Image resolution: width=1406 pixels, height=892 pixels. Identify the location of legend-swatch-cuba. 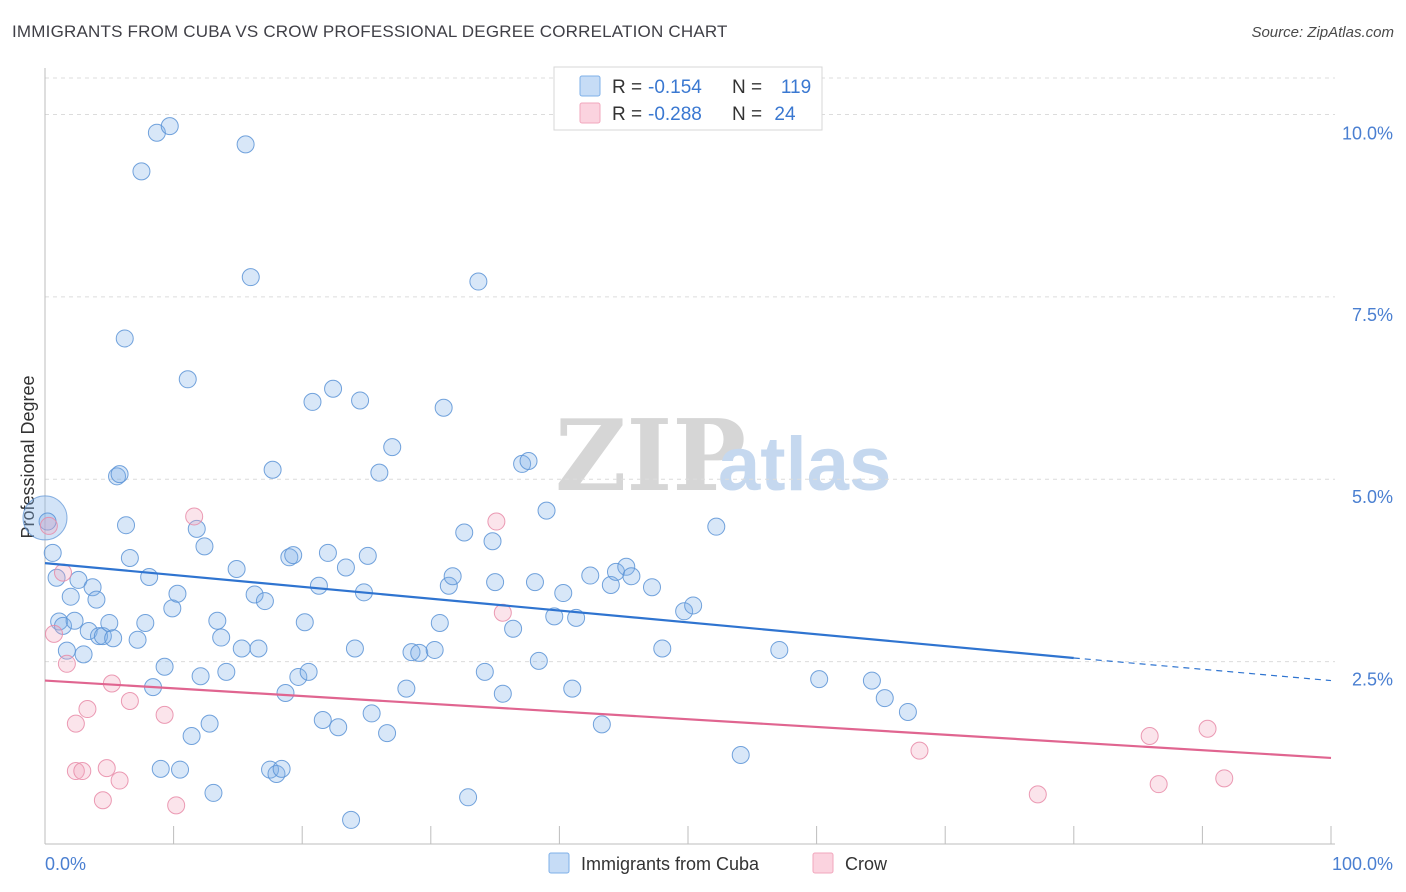
(590, 86).